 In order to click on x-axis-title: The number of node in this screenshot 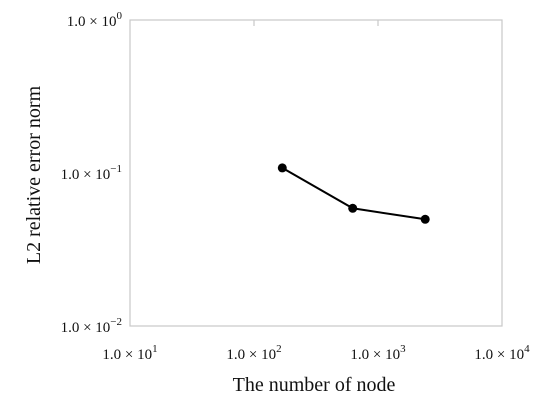, I will do `click(314, 385)`.